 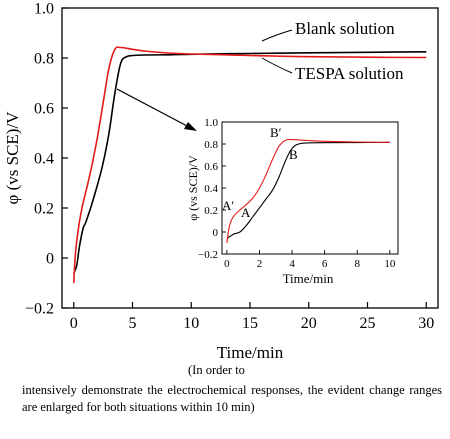 I want to click on inset-x-tick-label: 0, so click(x=227, y=264).